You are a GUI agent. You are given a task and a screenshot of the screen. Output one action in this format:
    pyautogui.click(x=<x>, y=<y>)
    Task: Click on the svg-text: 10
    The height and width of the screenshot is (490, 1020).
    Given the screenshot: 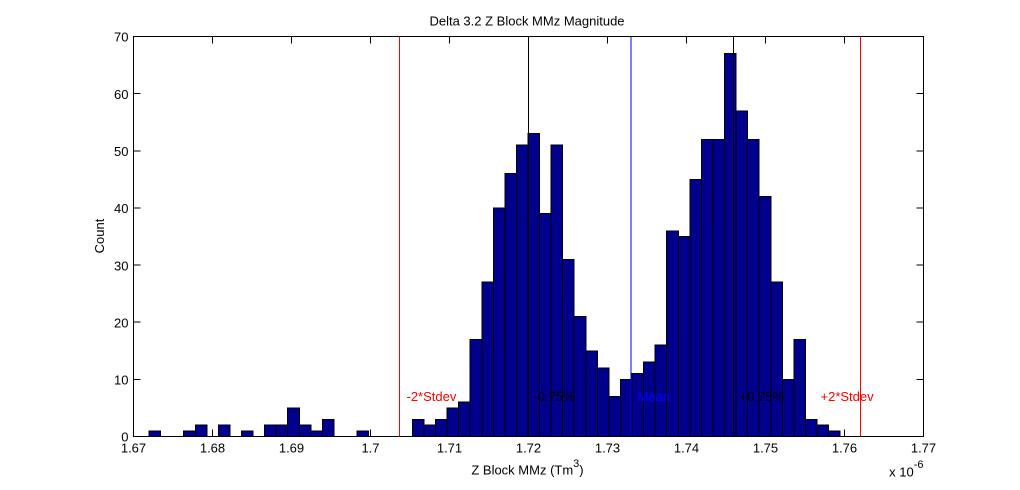 What is the action you would take?
    pyautogui.click(x=121, y=380)
    